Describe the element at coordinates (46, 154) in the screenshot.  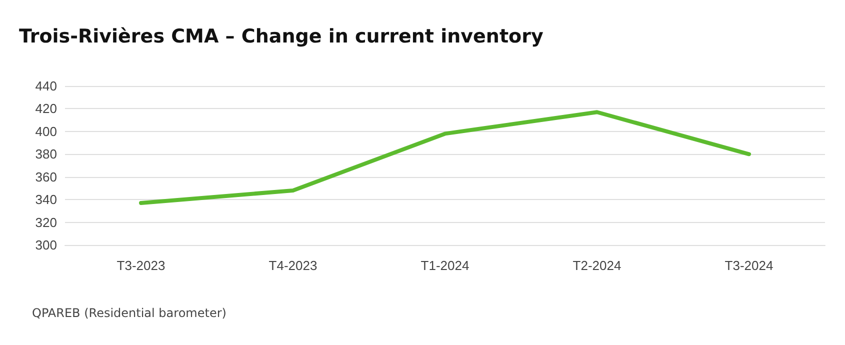
I see `y-tick-label: 380` at that location.